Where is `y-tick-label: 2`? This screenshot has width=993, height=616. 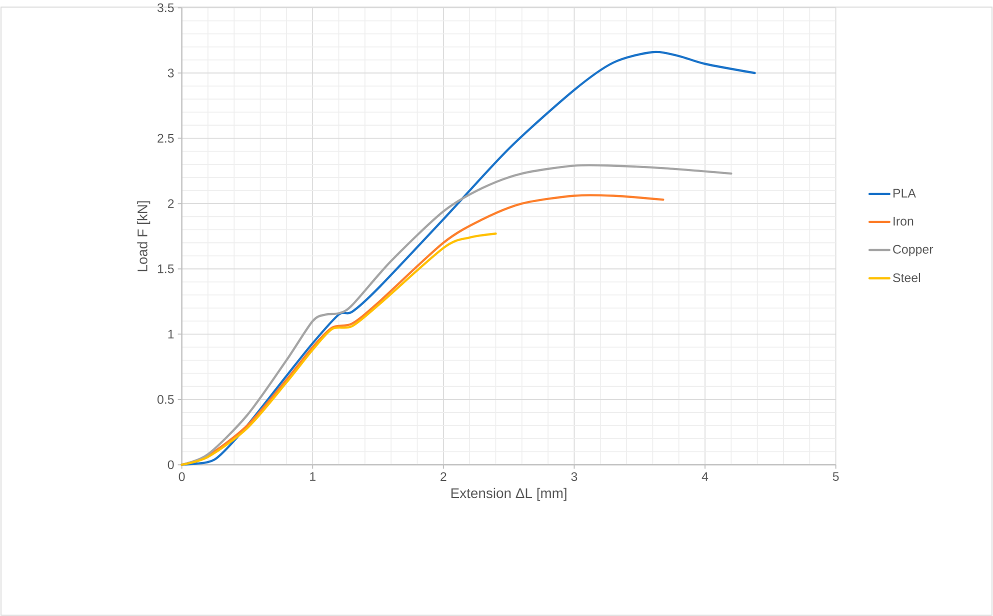
y-tick-label: 2 is located at coordinates (171, 203).